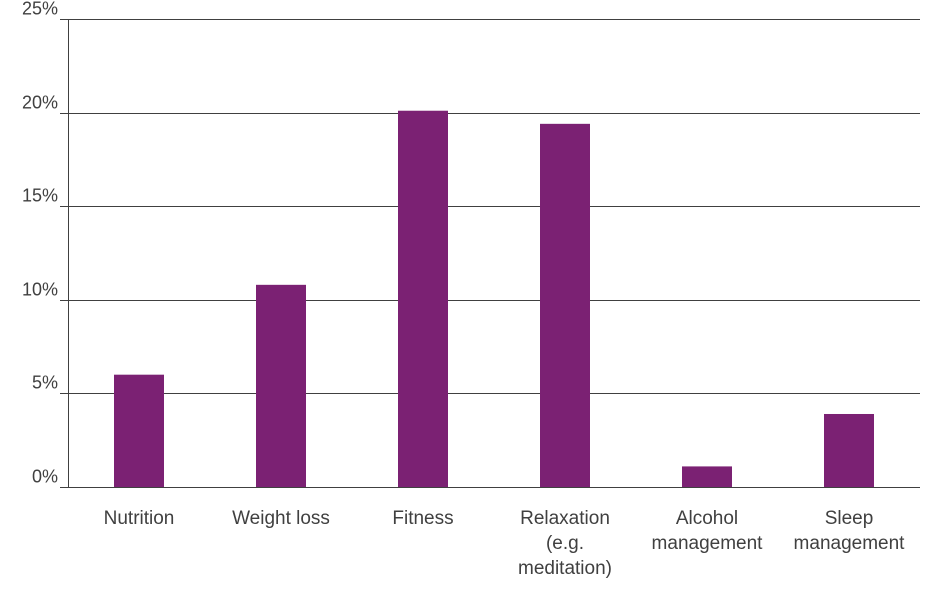  Describe the element at coordinates (40, 290) in the screenshot. I see `y-tick-label: 10%` at that location.